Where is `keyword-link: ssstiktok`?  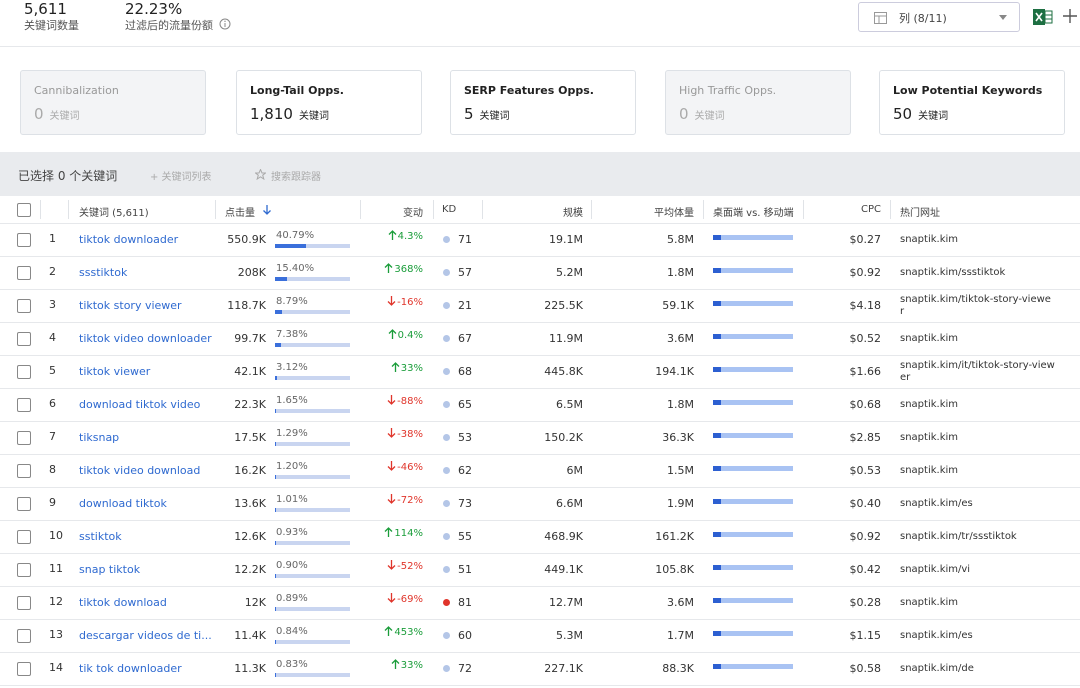 keyword-link: ssstiktok is located at coordinates (103, 272).